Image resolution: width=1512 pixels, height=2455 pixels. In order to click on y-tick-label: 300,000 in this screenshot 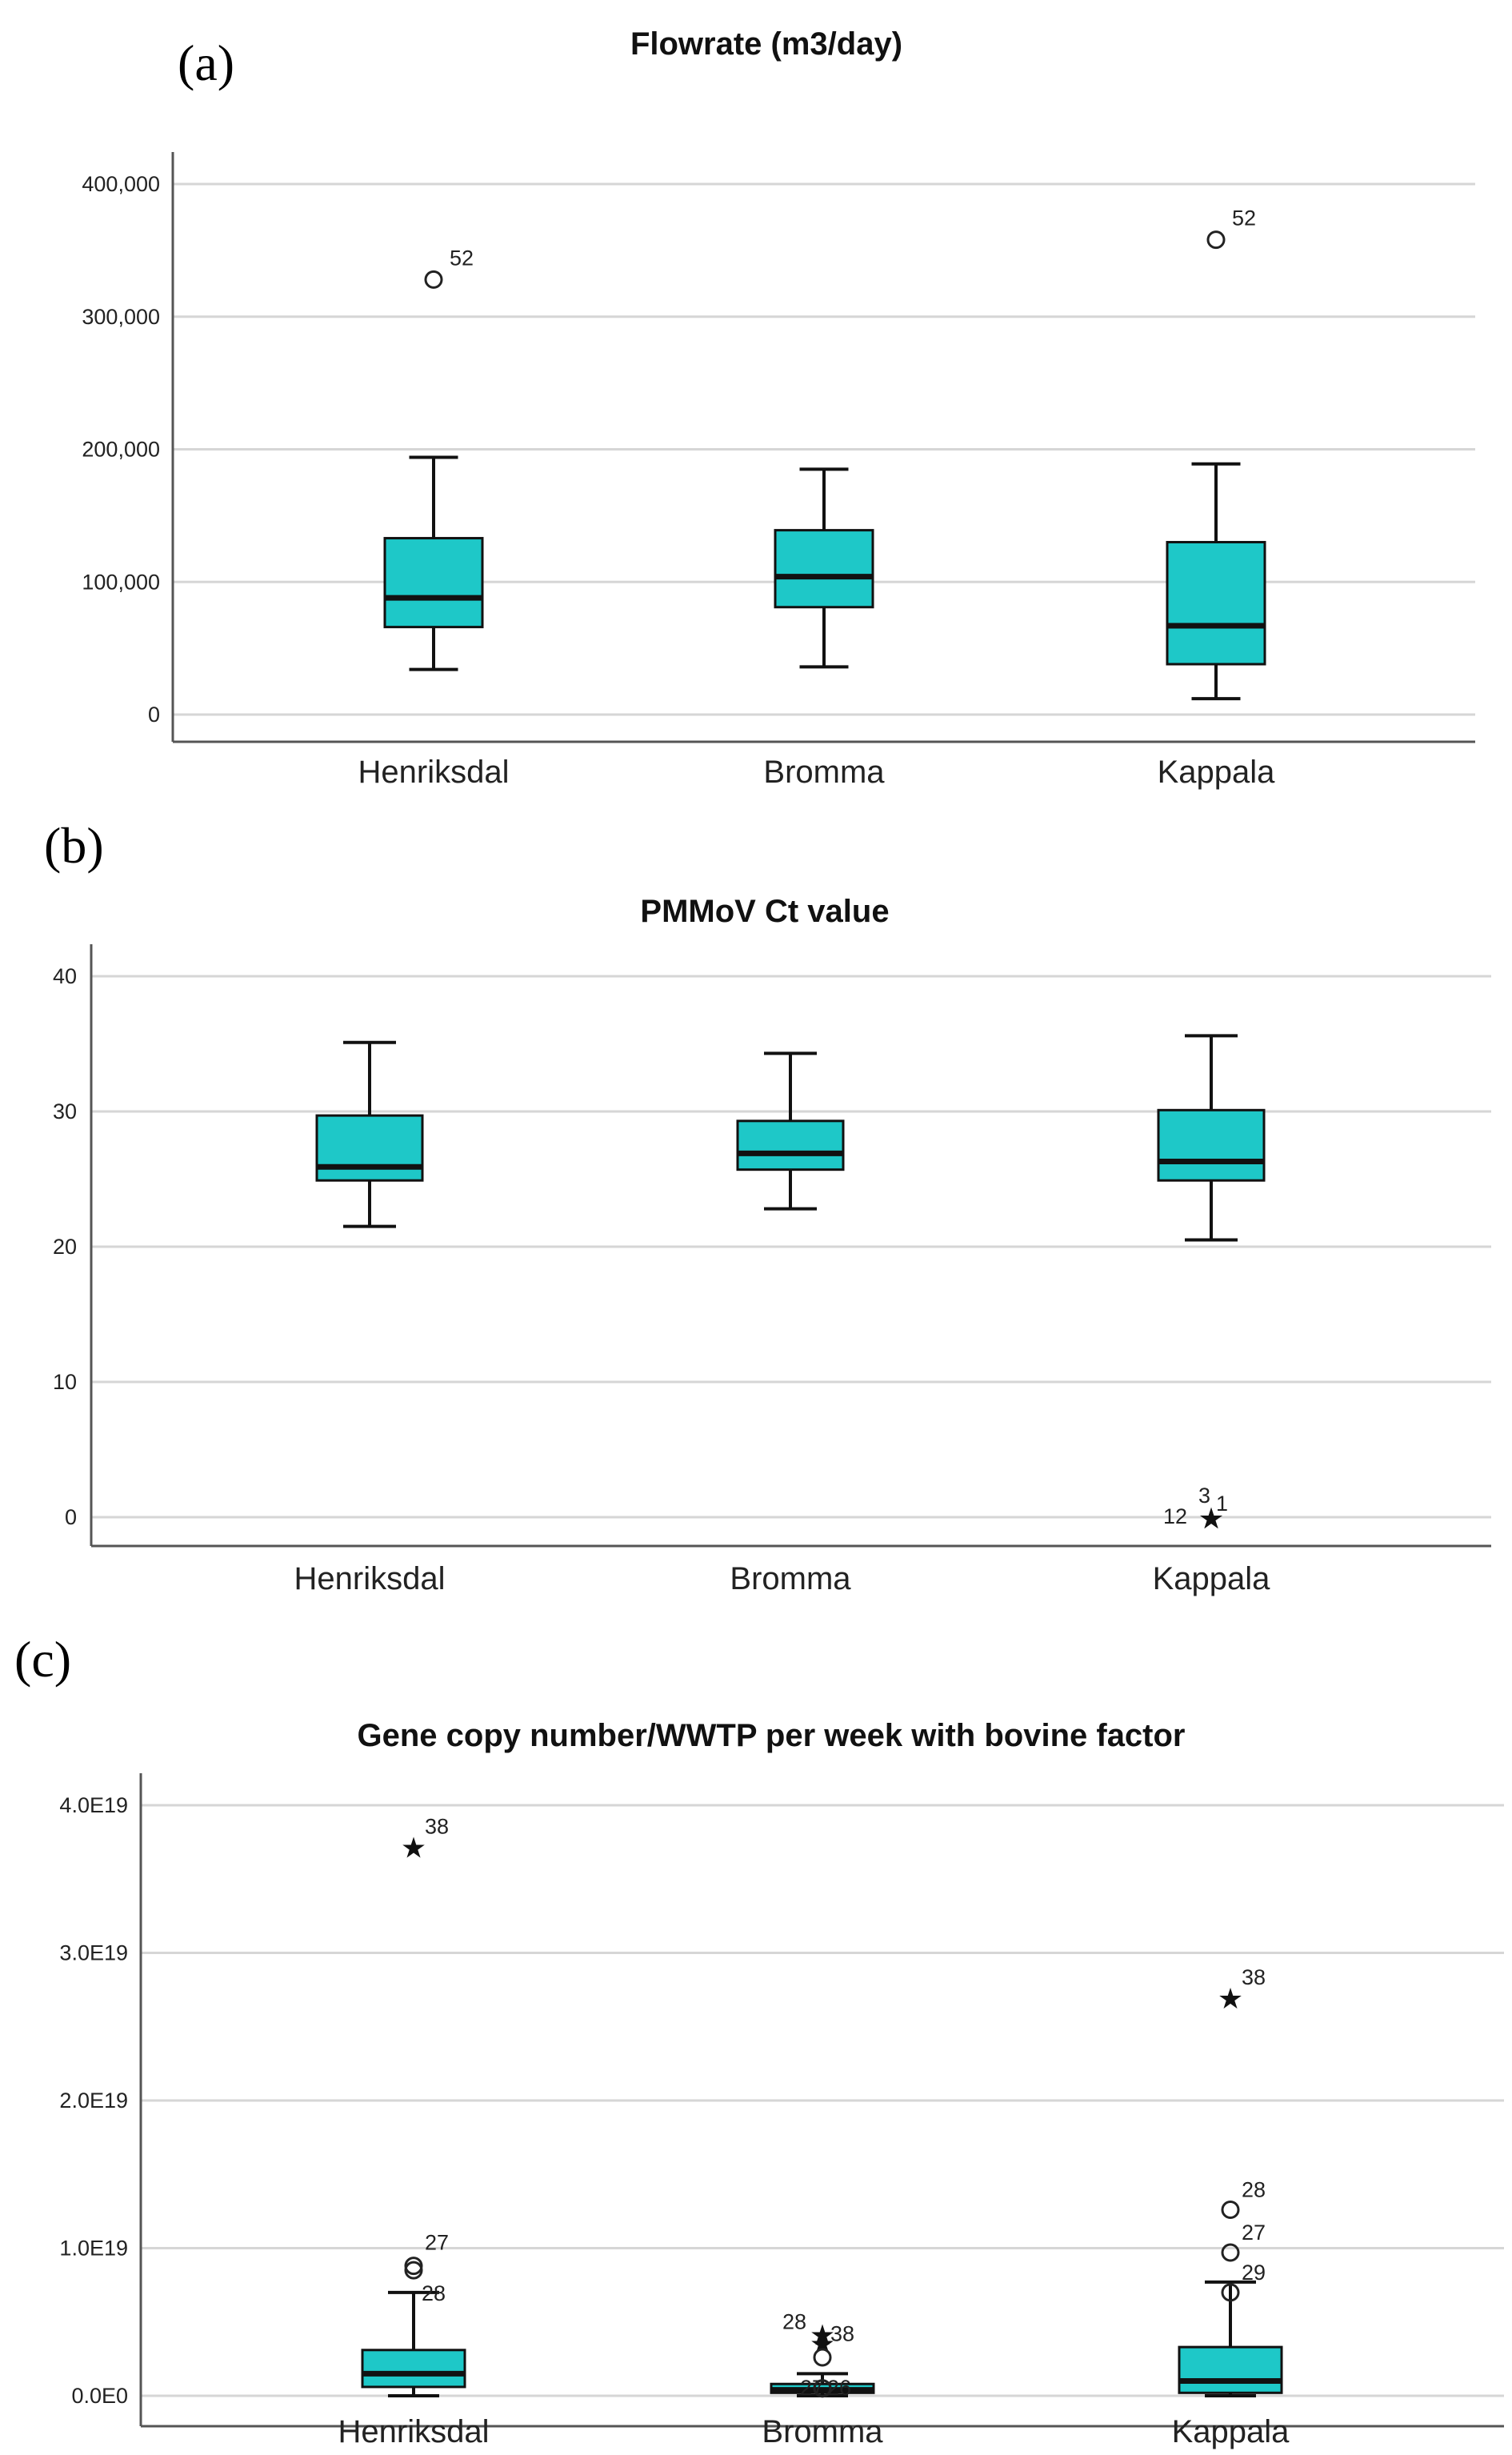, I will do `click(121, 317)`.